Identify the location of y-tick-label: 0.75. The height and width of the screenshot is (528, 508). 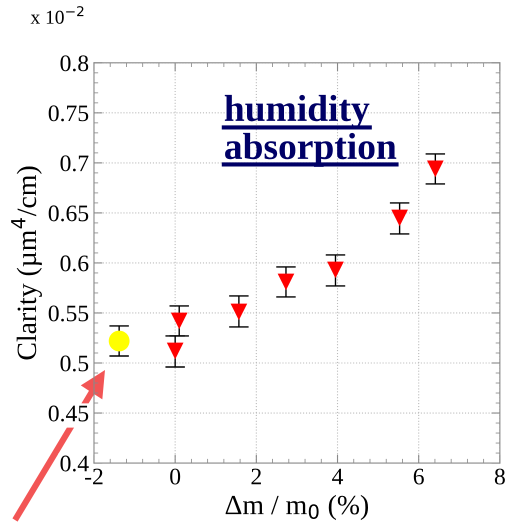
(68, 113).